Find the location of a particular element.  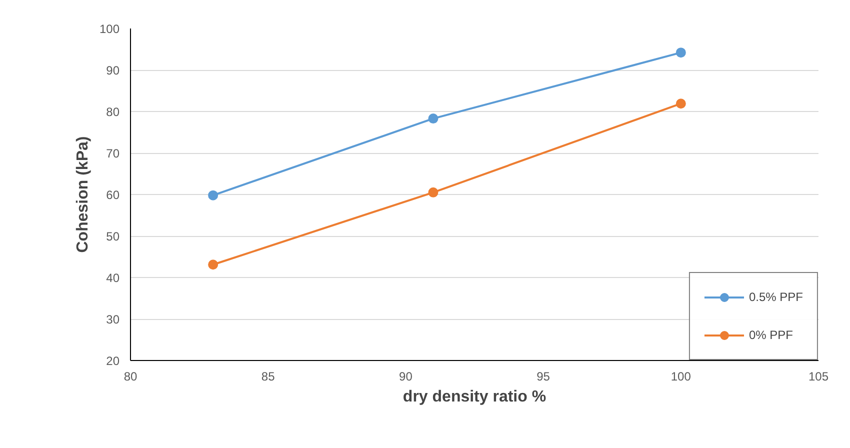

y-tick-label: 20 is located at coordinates (113, 361).